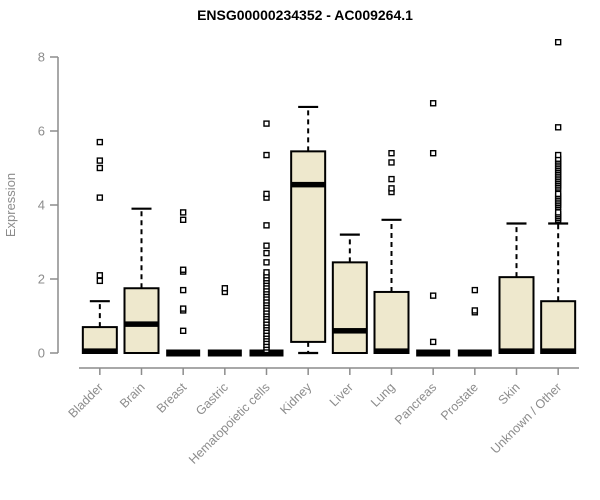 The width and height of the screenshot is (600, 500). I want to click on x-category-label: Breast, so click(172, 398).